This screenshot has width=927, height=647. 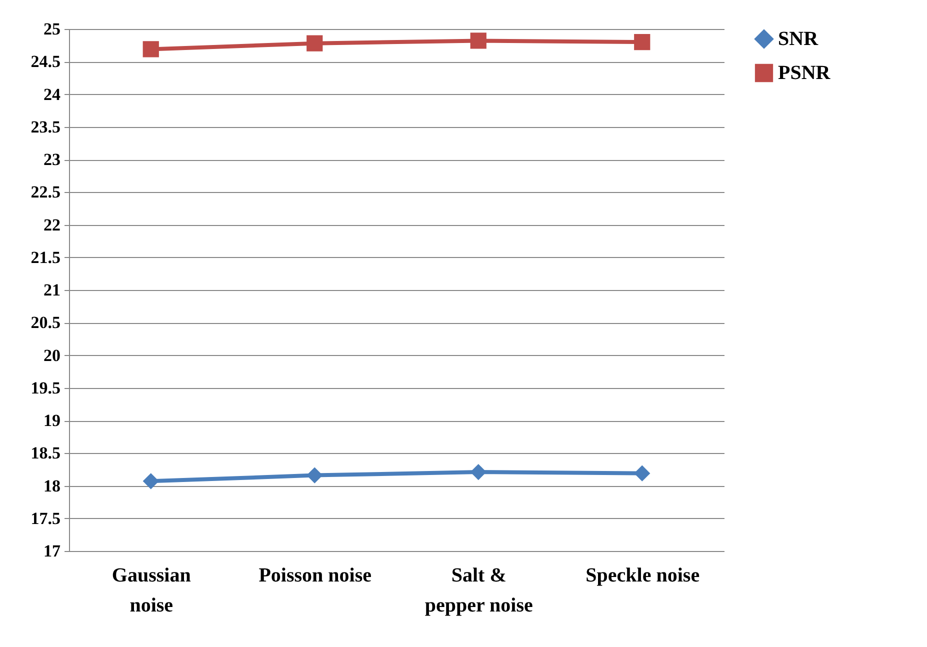 I want to click on x-tick-label: Salt & pepper noise, so click(x=478, y=590).